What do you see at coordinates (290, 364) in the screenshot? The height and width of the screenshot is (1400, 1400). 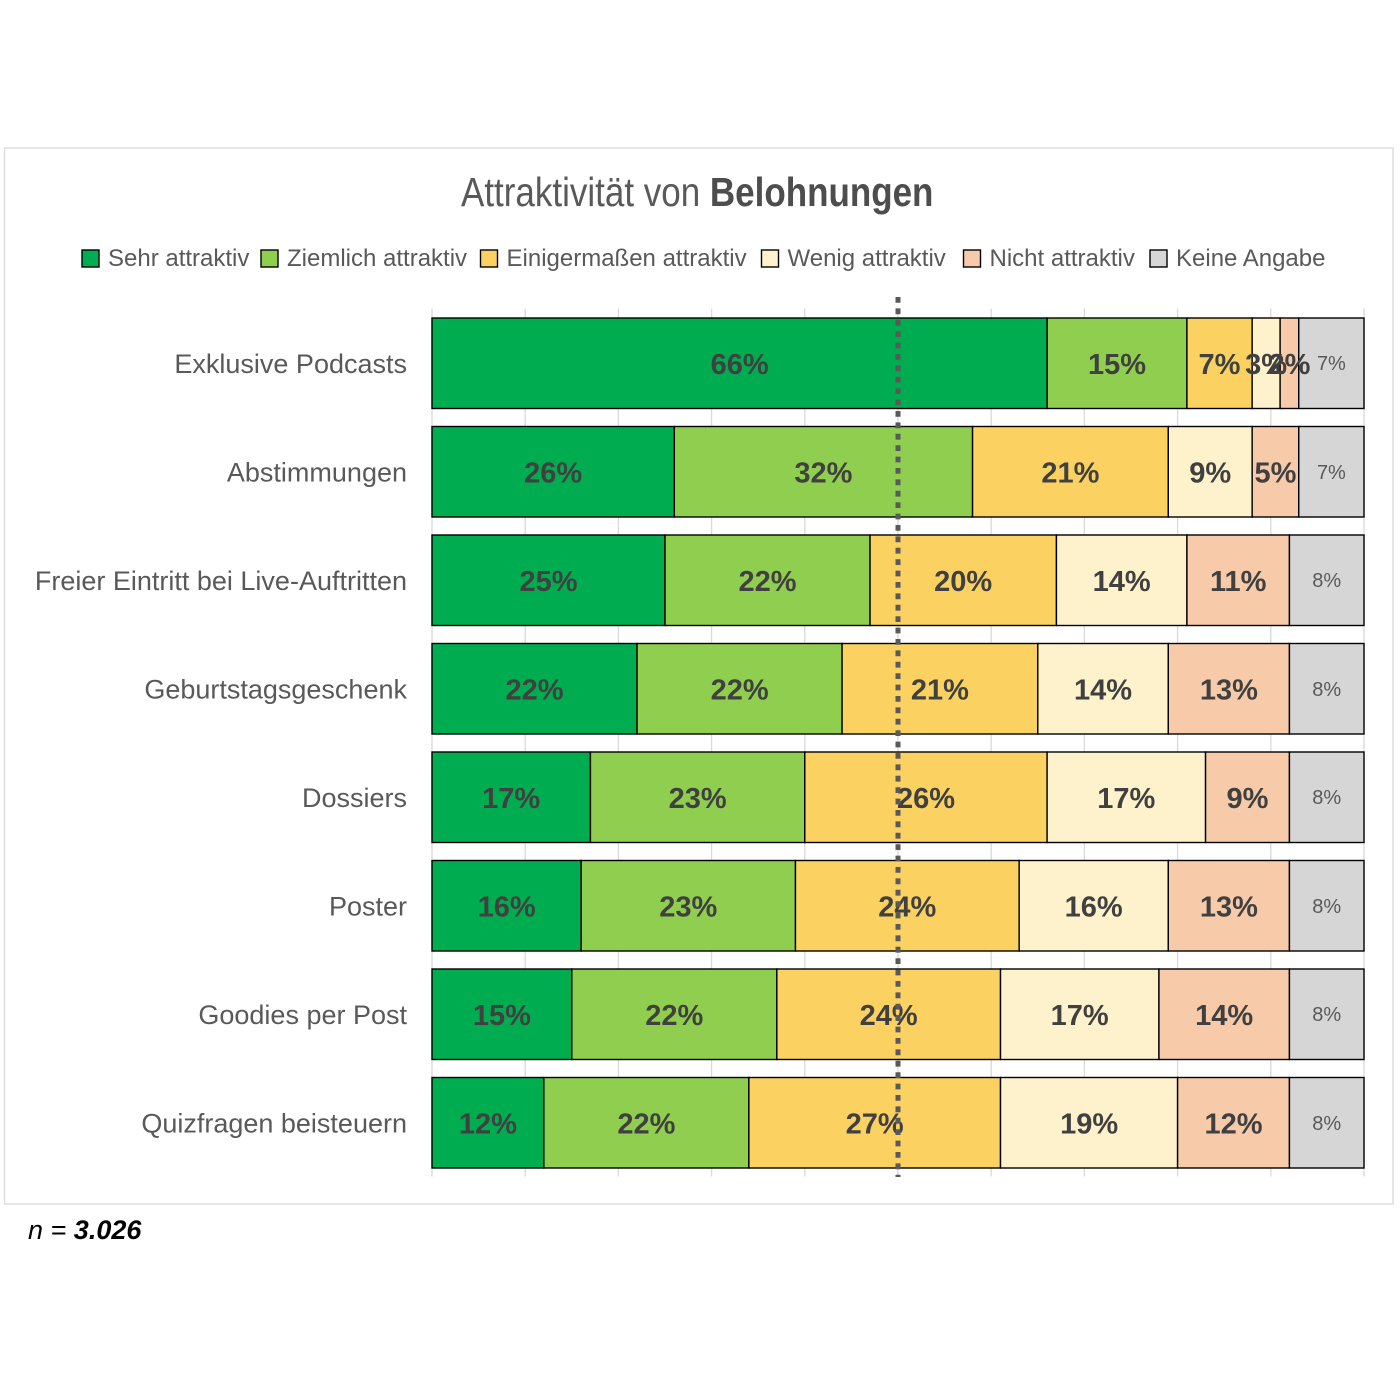 I see `svg-text: Exklusive Podcasts` at bounding box center [290, 364].